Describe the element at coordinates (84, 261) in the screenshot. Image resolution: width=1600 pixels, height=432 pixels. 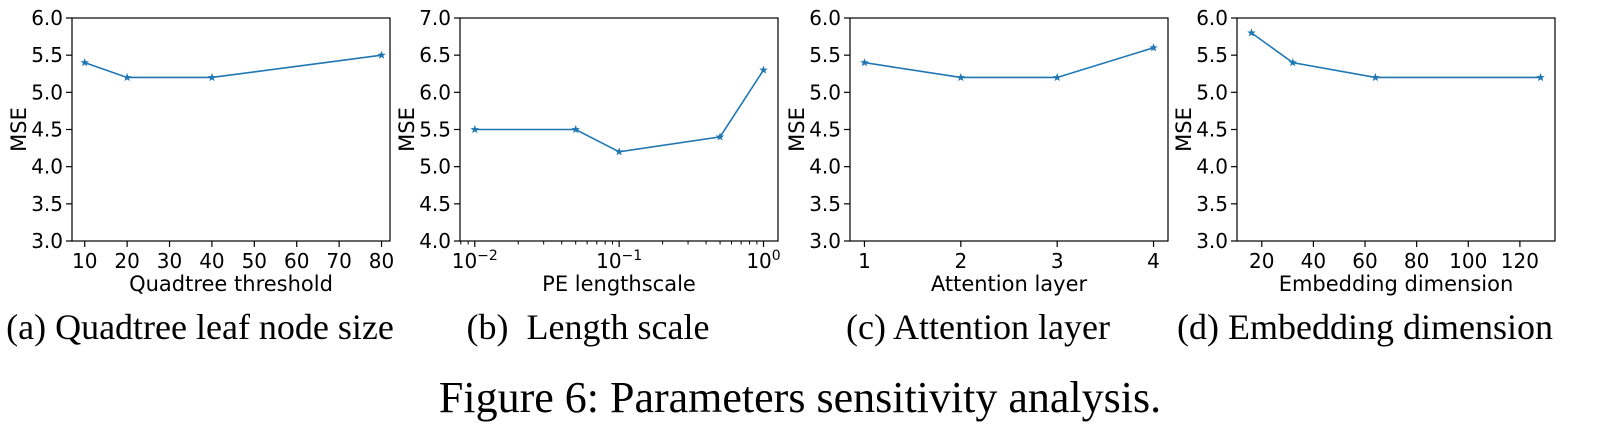
I see `x-tick-label: 10` at that location.